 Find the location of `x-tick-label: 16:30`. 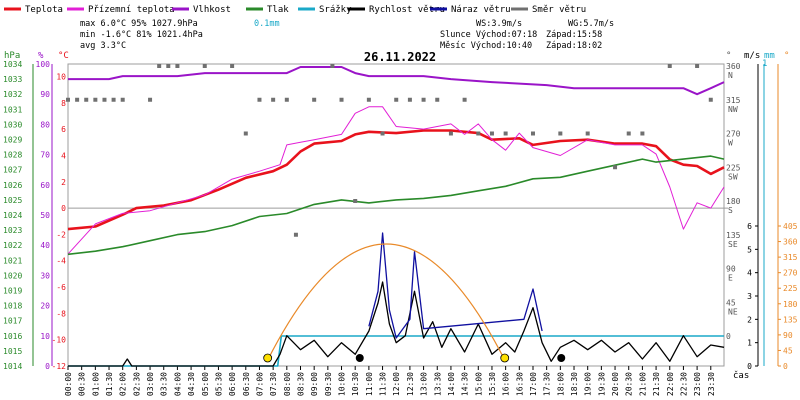

x-tick-label: 16:30 is located at coordinates (519, 384).